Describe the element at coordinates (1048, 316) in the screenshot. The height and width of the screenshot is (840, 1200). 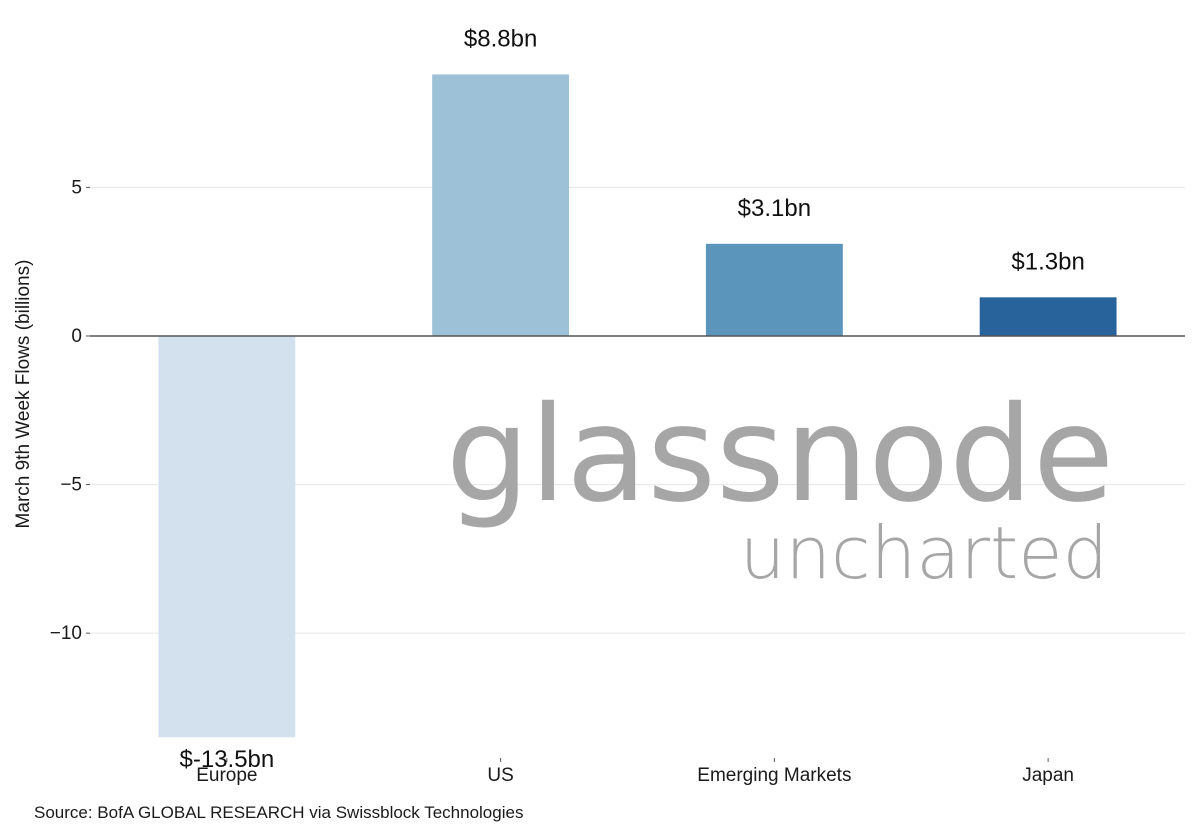
I see `bar-japan` at that location.